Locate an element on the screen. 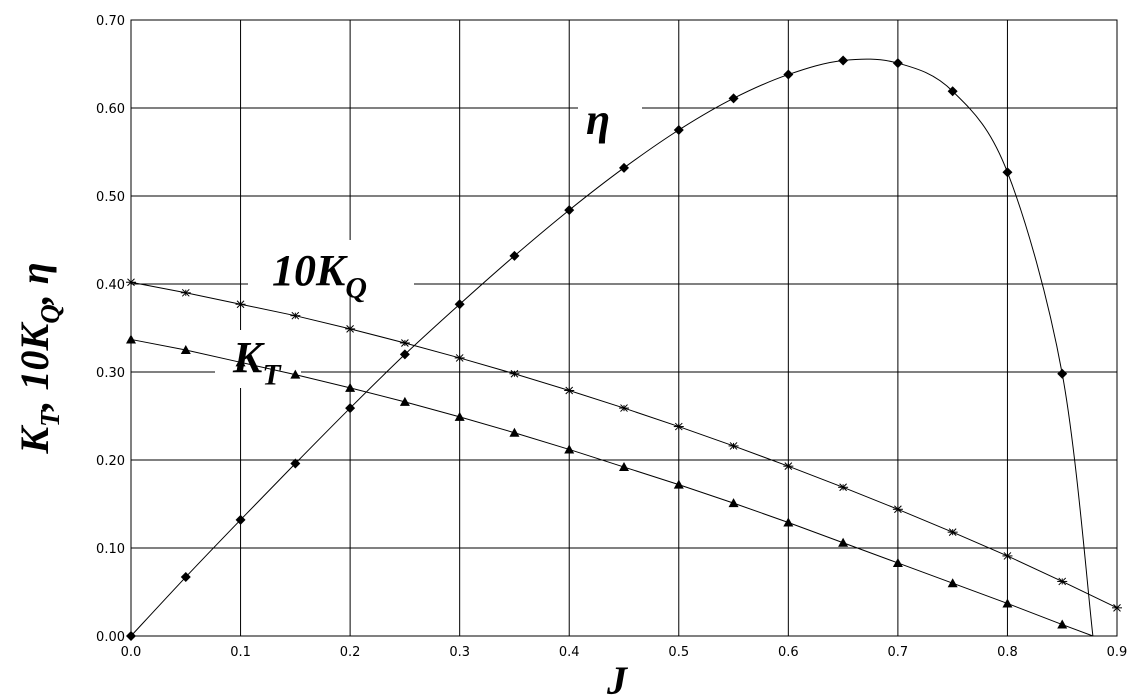 The width and height of the screenshot is (1128, 700). x-tick-label: 0.3 is located at coordinates (459, 652).